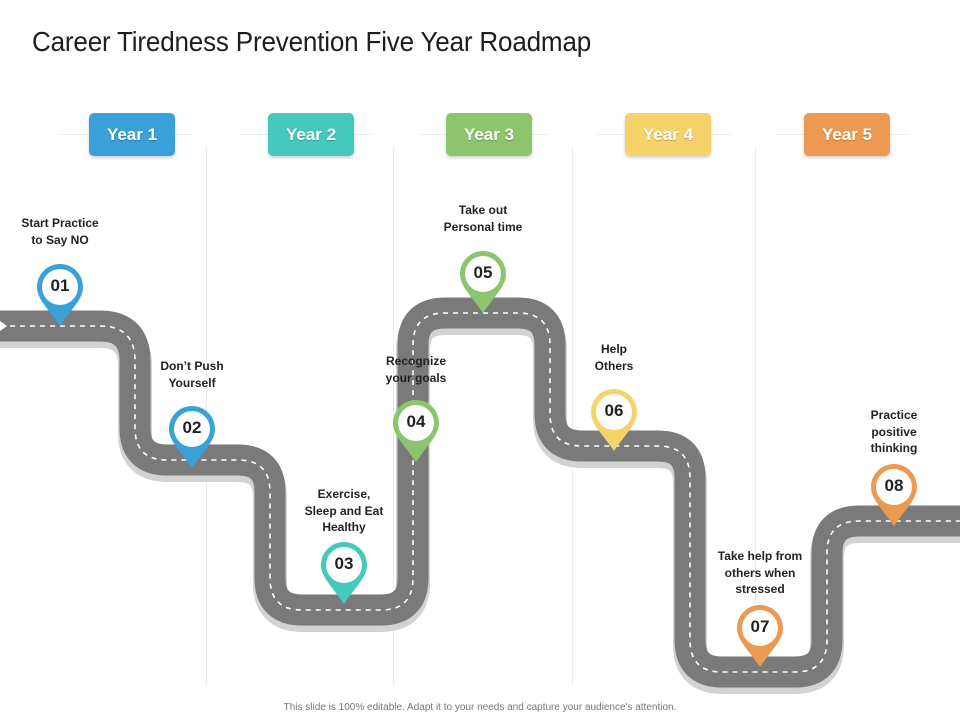  What do you see at coordinates (311, 134) in the screenshot?
I see `year-2-header: Year 2` at bounding box center [311, 134].